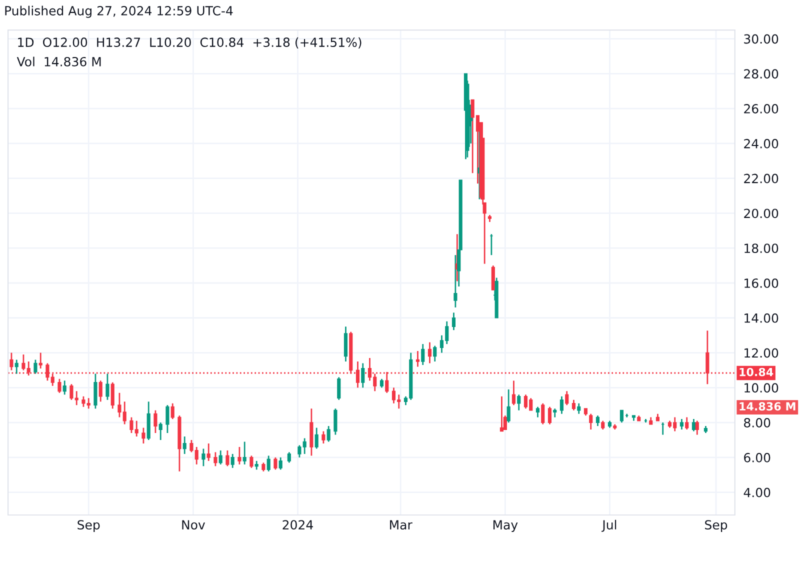 This screenshot has height=578, width=804. What do you see at coordinates (761, 74) in the screenshot?
I see `y-tick-label: 28.00` at bounding box center [761, 74].